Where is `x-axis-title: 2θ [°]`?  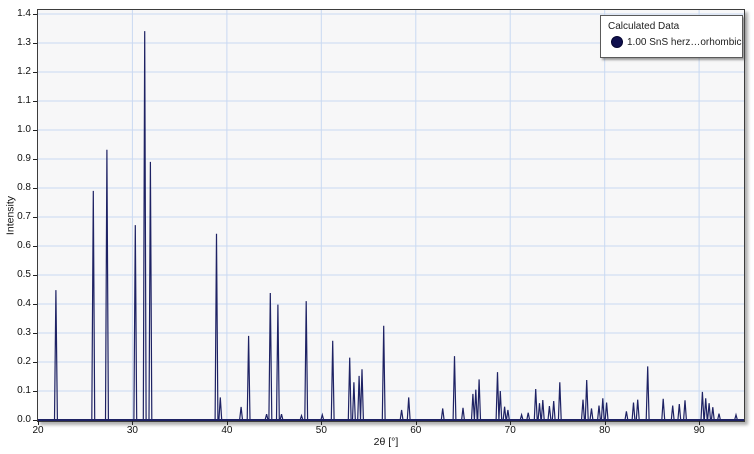 x-axis-title: 2θ [°] is located at coordinates (386, 442).